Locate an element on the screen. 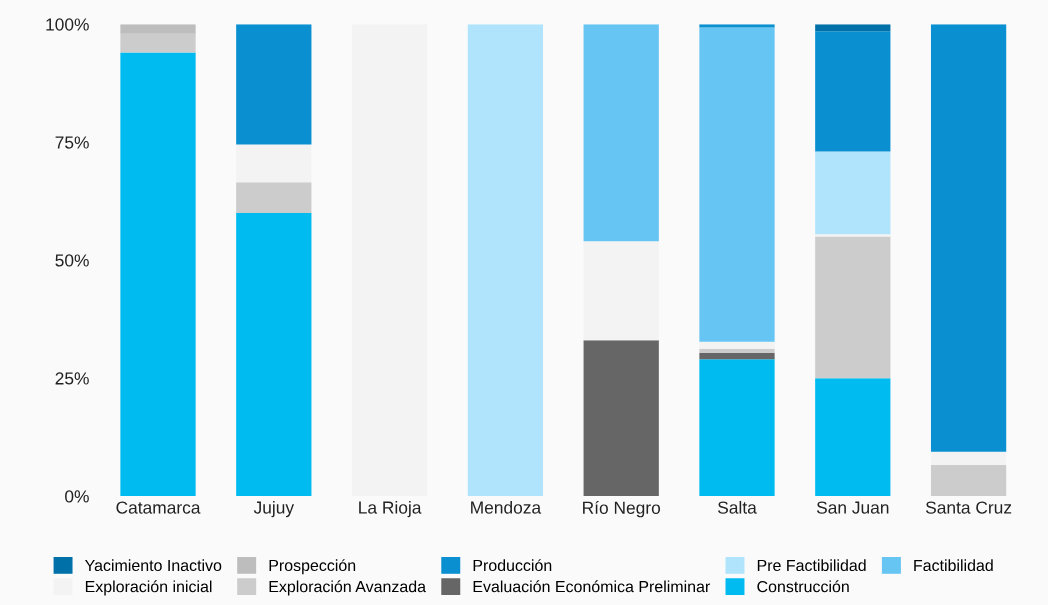  y-tick-label: 0% is located at coordinates (77, 496).